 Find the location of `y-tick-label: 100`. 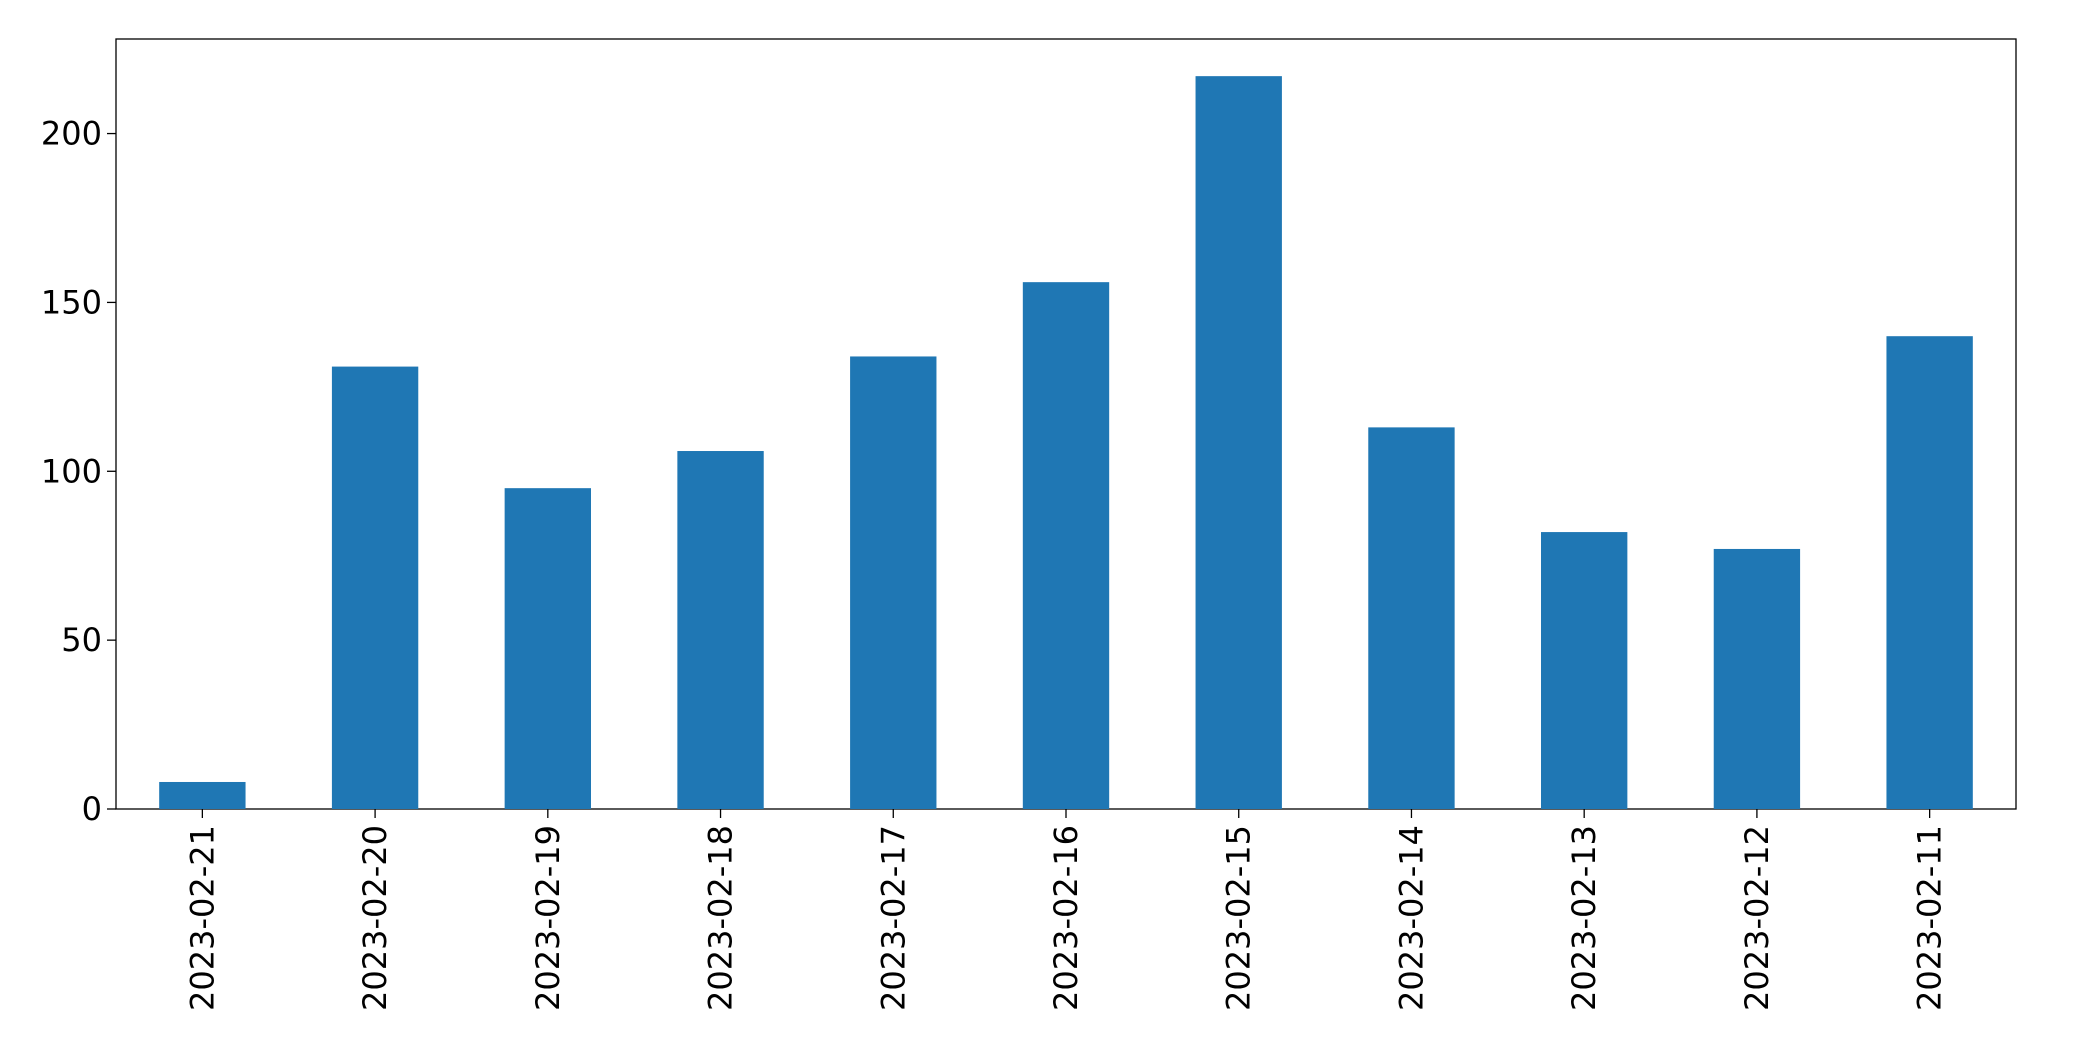

y-tick-label: 100 is located at coordinates (71, 471).